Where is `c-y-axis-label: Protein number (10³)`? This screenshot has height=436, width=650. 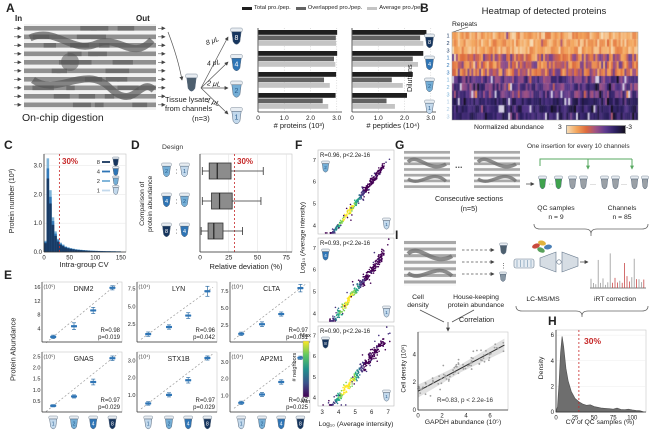
c-y-axis-label: Protein number (10³) is located at coordinates (12, 201).